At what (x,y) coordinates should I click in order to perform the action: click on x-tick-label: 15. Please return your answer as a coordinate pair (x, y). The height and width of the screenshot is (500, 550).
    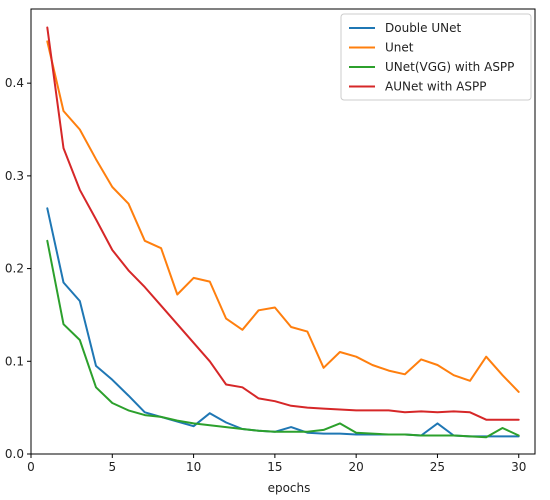
    Looking at the image, I should click on (274, 467).